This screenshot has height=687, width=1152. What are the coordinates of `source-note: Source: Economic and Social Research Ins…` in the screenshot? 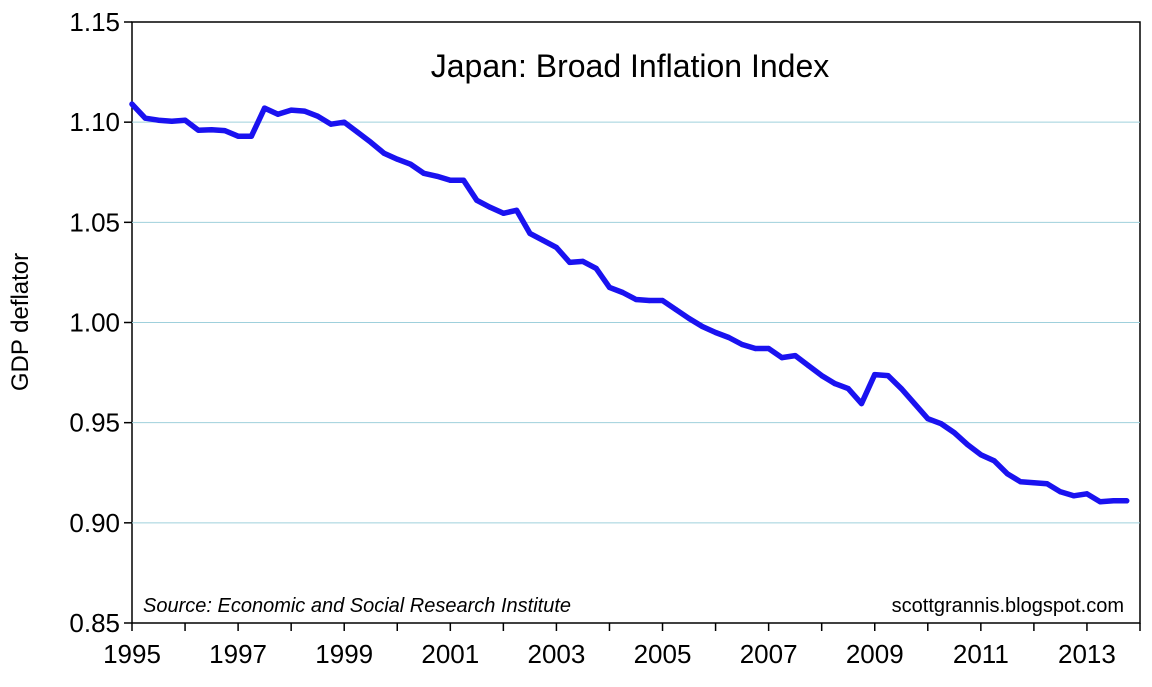 It's located at (357, 606).